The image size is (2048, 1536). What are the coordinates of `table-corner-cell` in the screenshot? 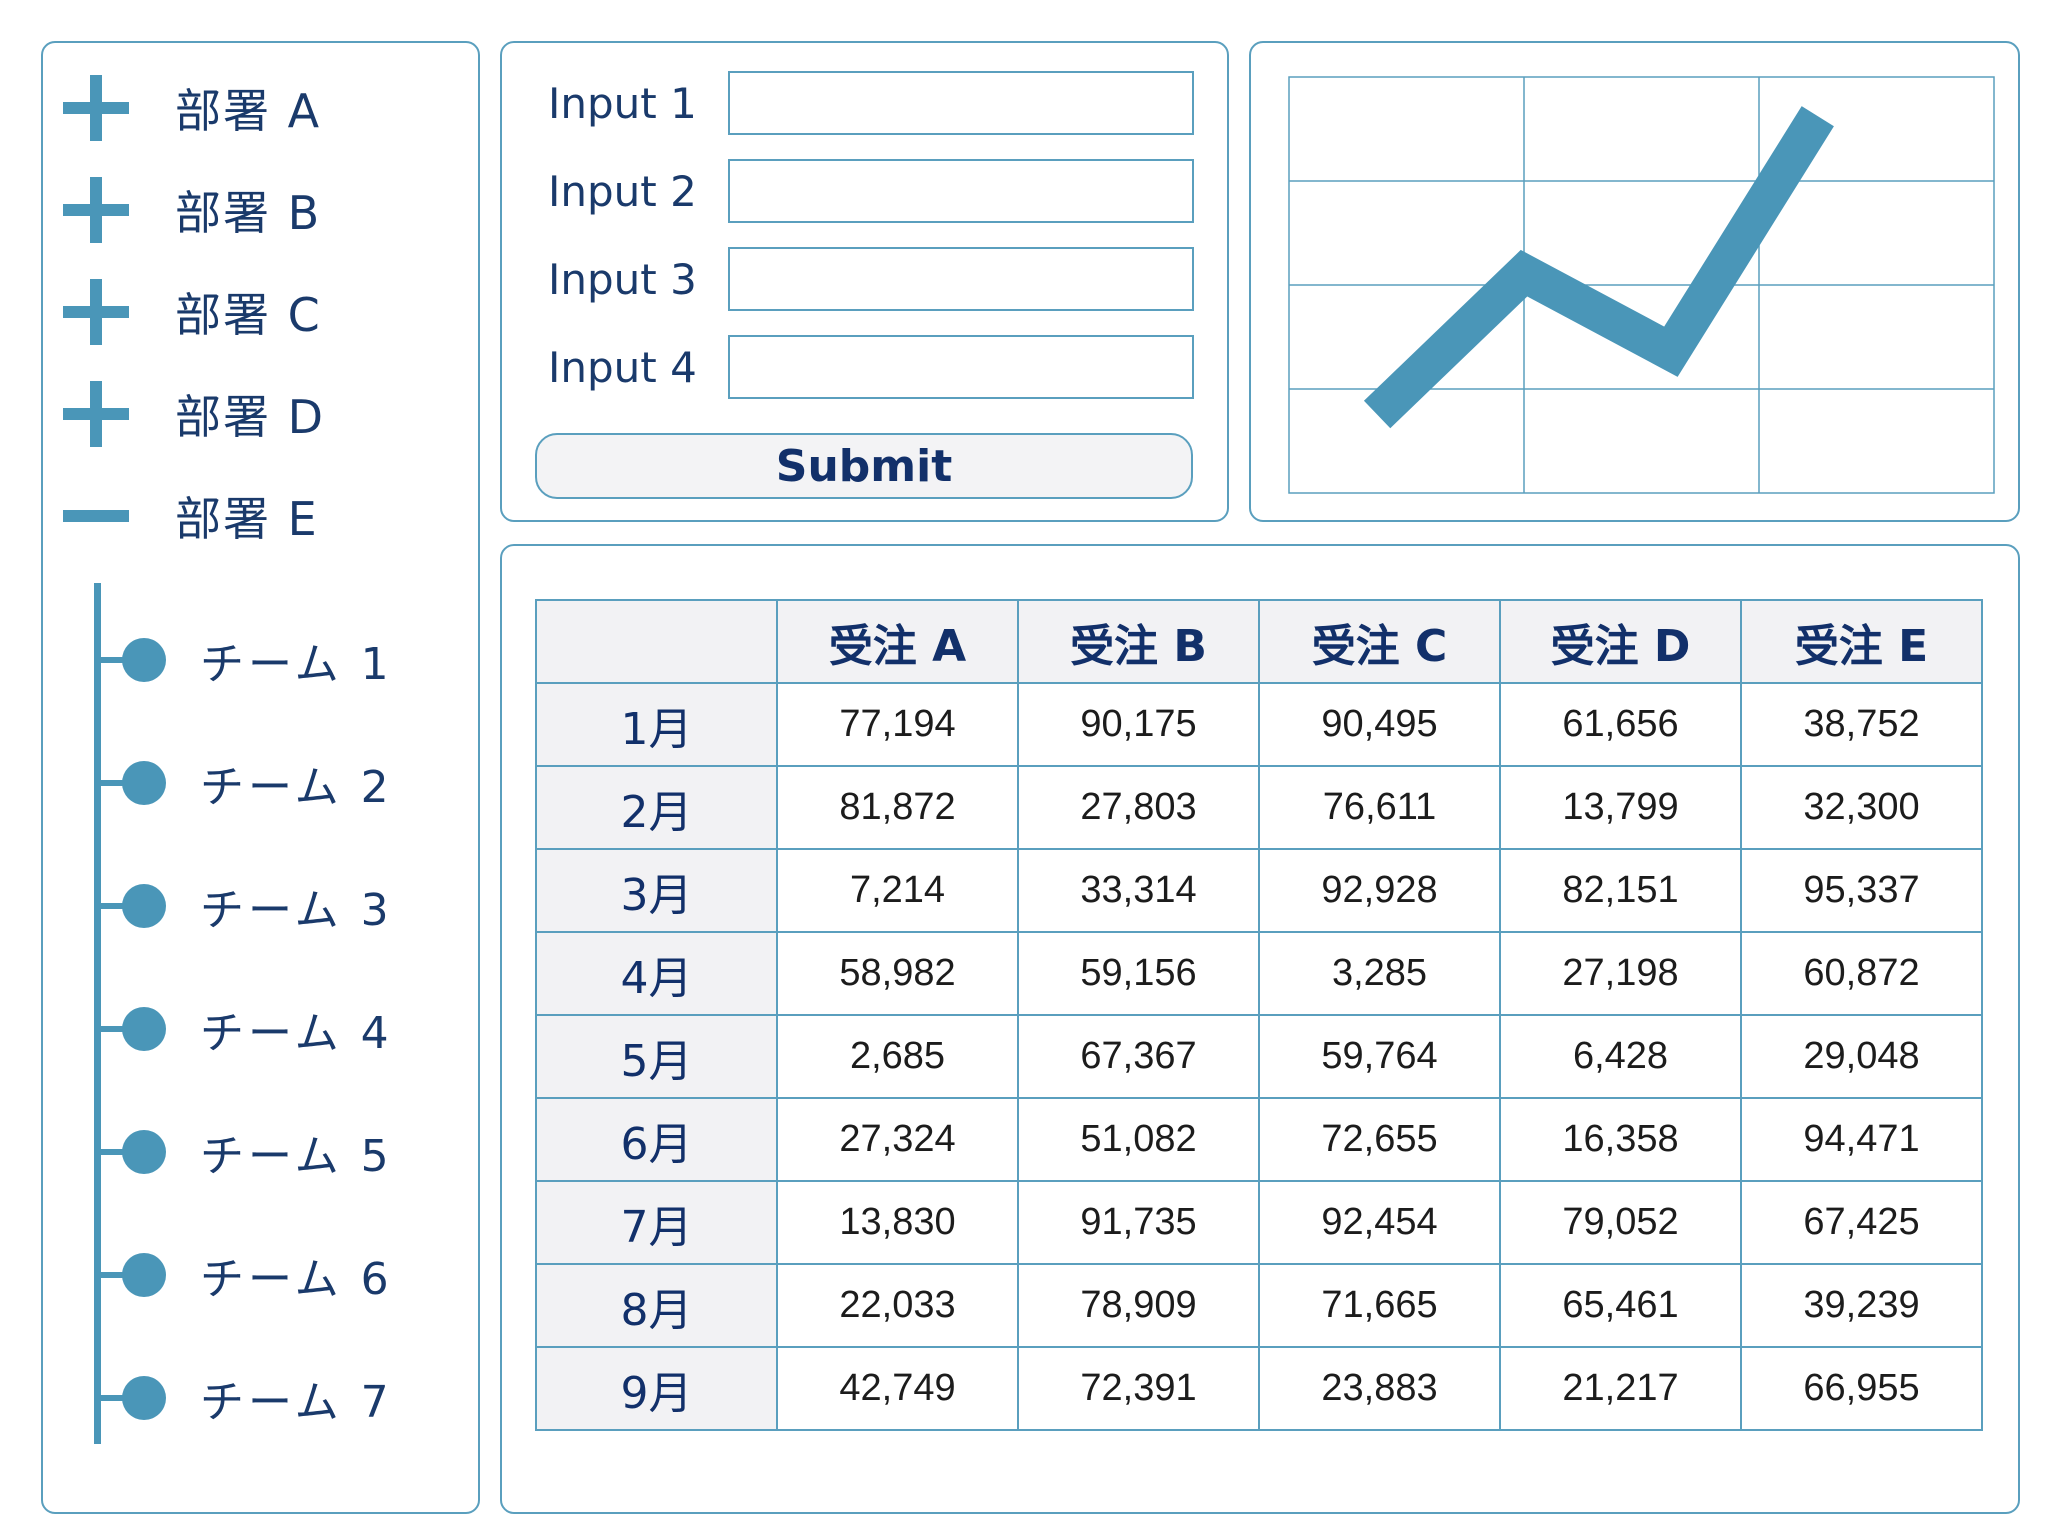 It's located at (656, 641).